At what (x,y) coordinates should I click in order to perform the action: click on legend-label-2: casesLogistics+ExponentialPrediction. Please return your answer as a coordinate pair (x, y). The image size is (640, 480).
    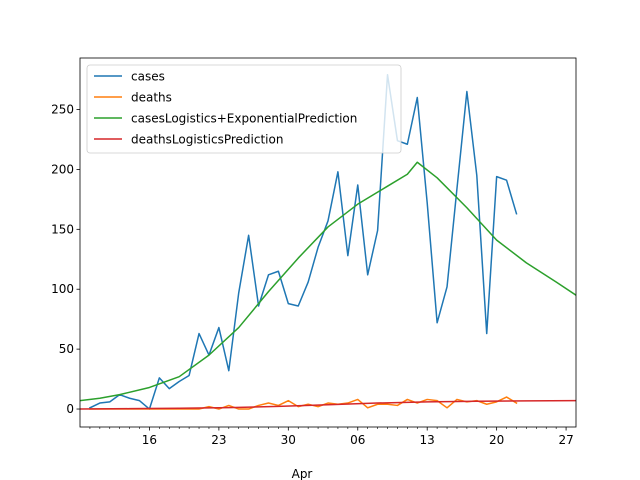
    Looking at the image, I should click on (244, 119).